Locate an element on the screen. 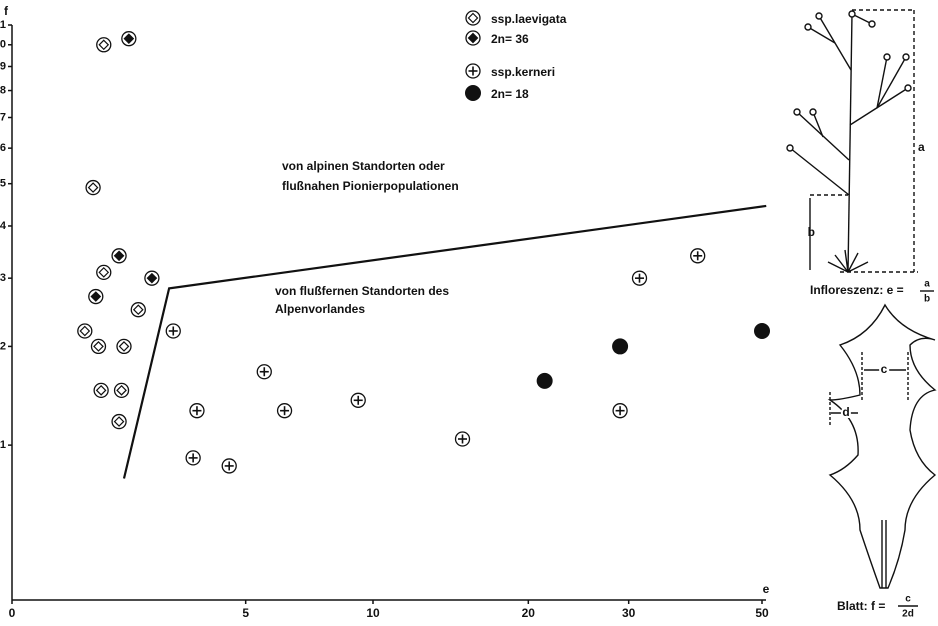 The image size is (938, 626). dimension-d: d is located at coordinates (845, 412).